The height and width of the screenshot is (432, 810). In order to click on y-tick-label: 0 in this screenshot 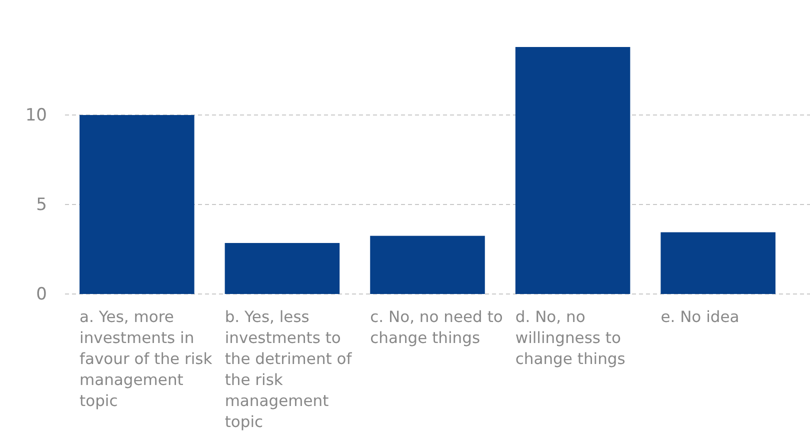, I will do `click(41, 294)`.